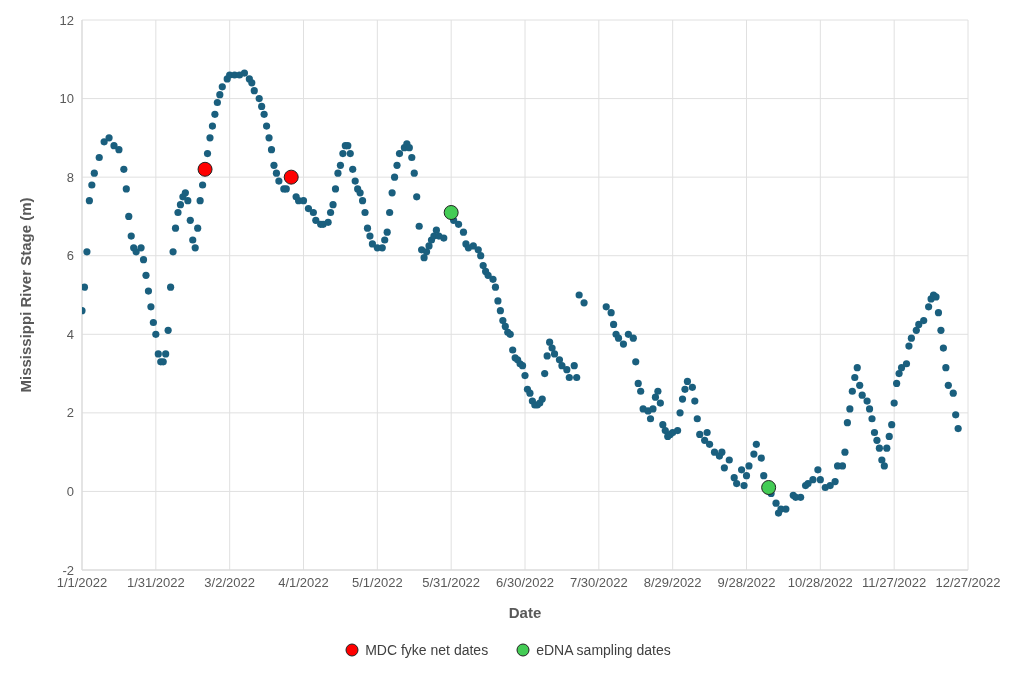 The height and width of the screenshot is (683, 1016). What do you see at coordinates (525, 583) in the screenshot?
I see `x-tick-label: 6/30/2022` at bounding box center [525, 583].